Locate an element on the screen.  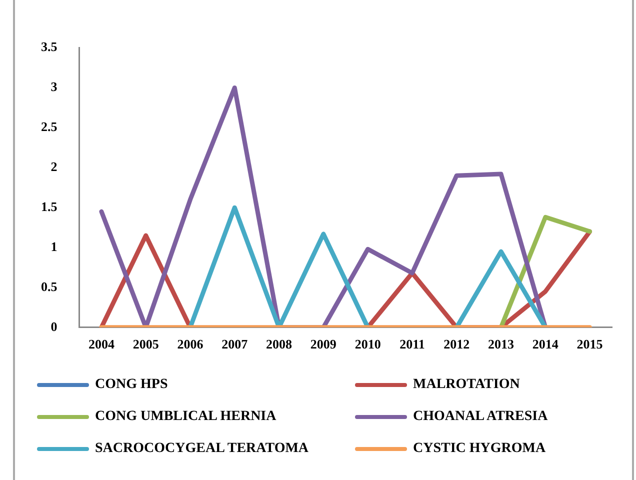
x-tick-label: 2012 is located at coordinates (457, 344).